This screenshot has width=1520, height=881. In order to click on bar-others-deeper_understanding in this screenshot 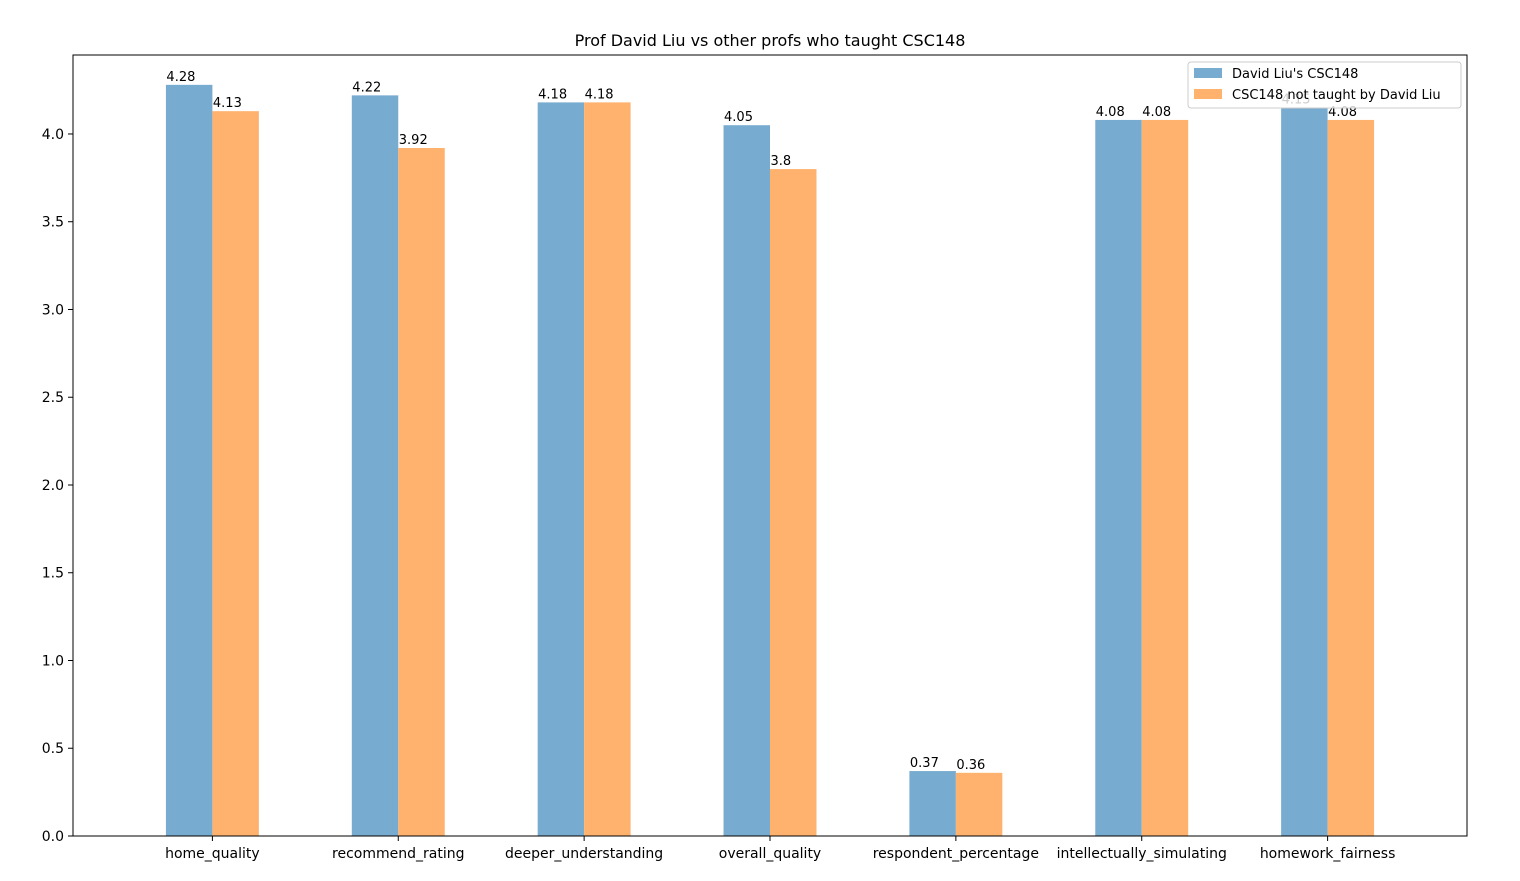, I will do `click(607, 469)`.